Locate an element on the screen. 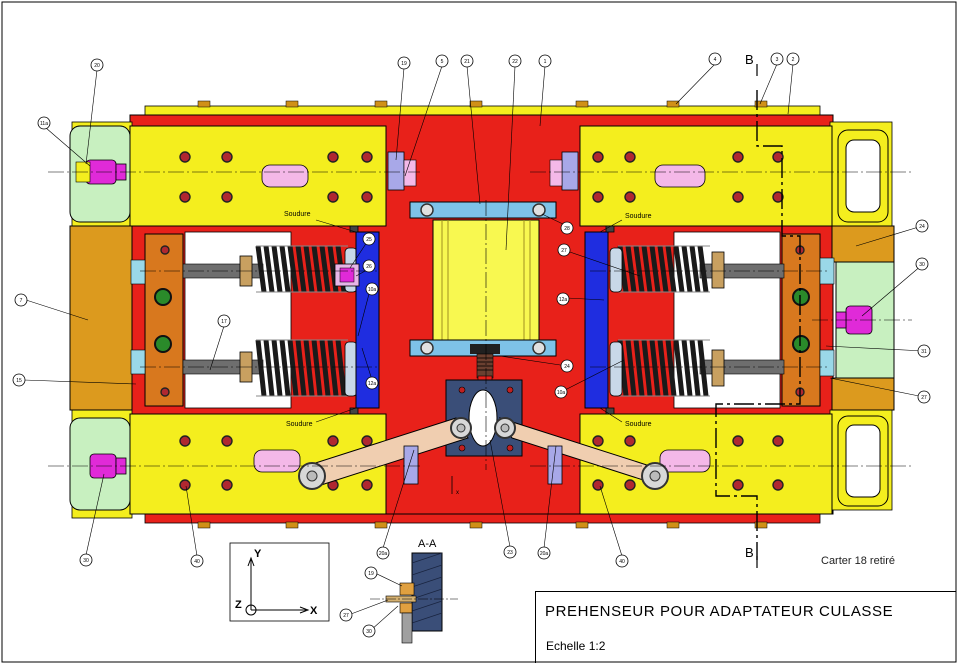 The width and height of the screenshot is (958, 664). axis-y-label: Y is located at coordinates (258, 554).